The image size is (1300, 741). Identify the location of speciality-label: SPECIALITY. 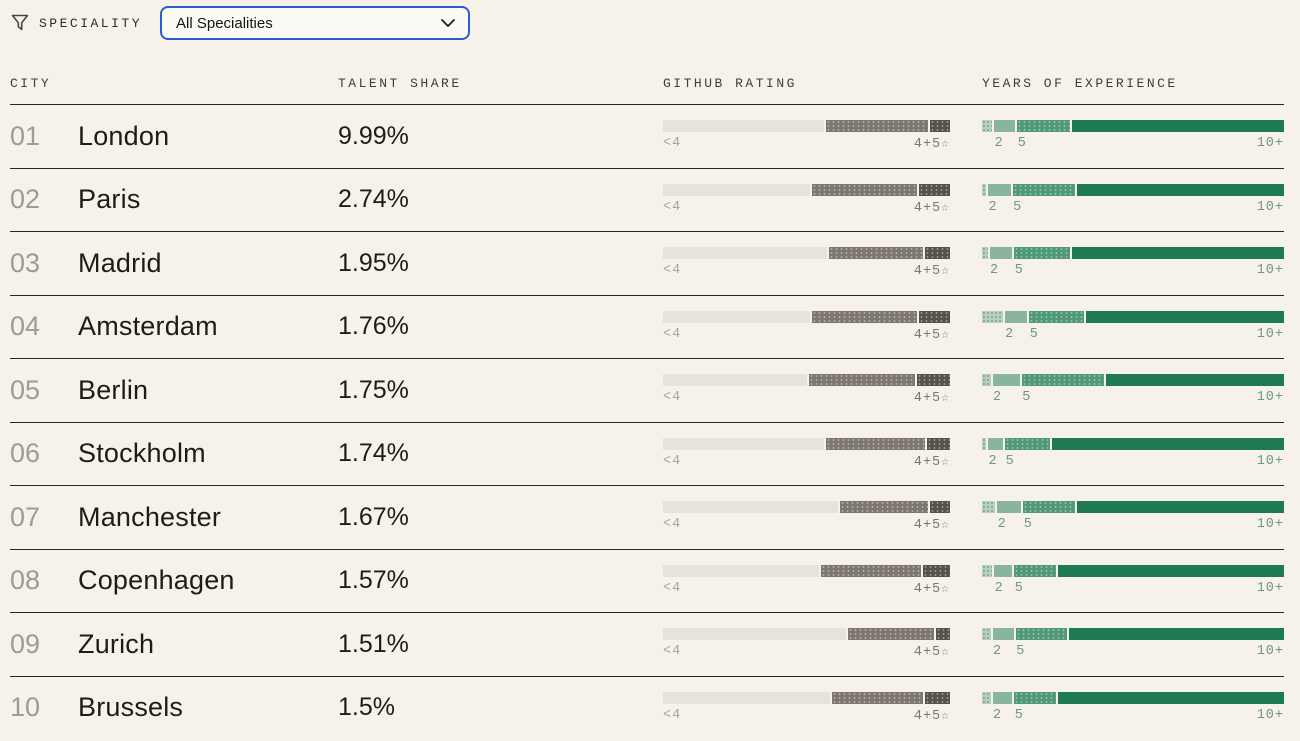
(91, 23).